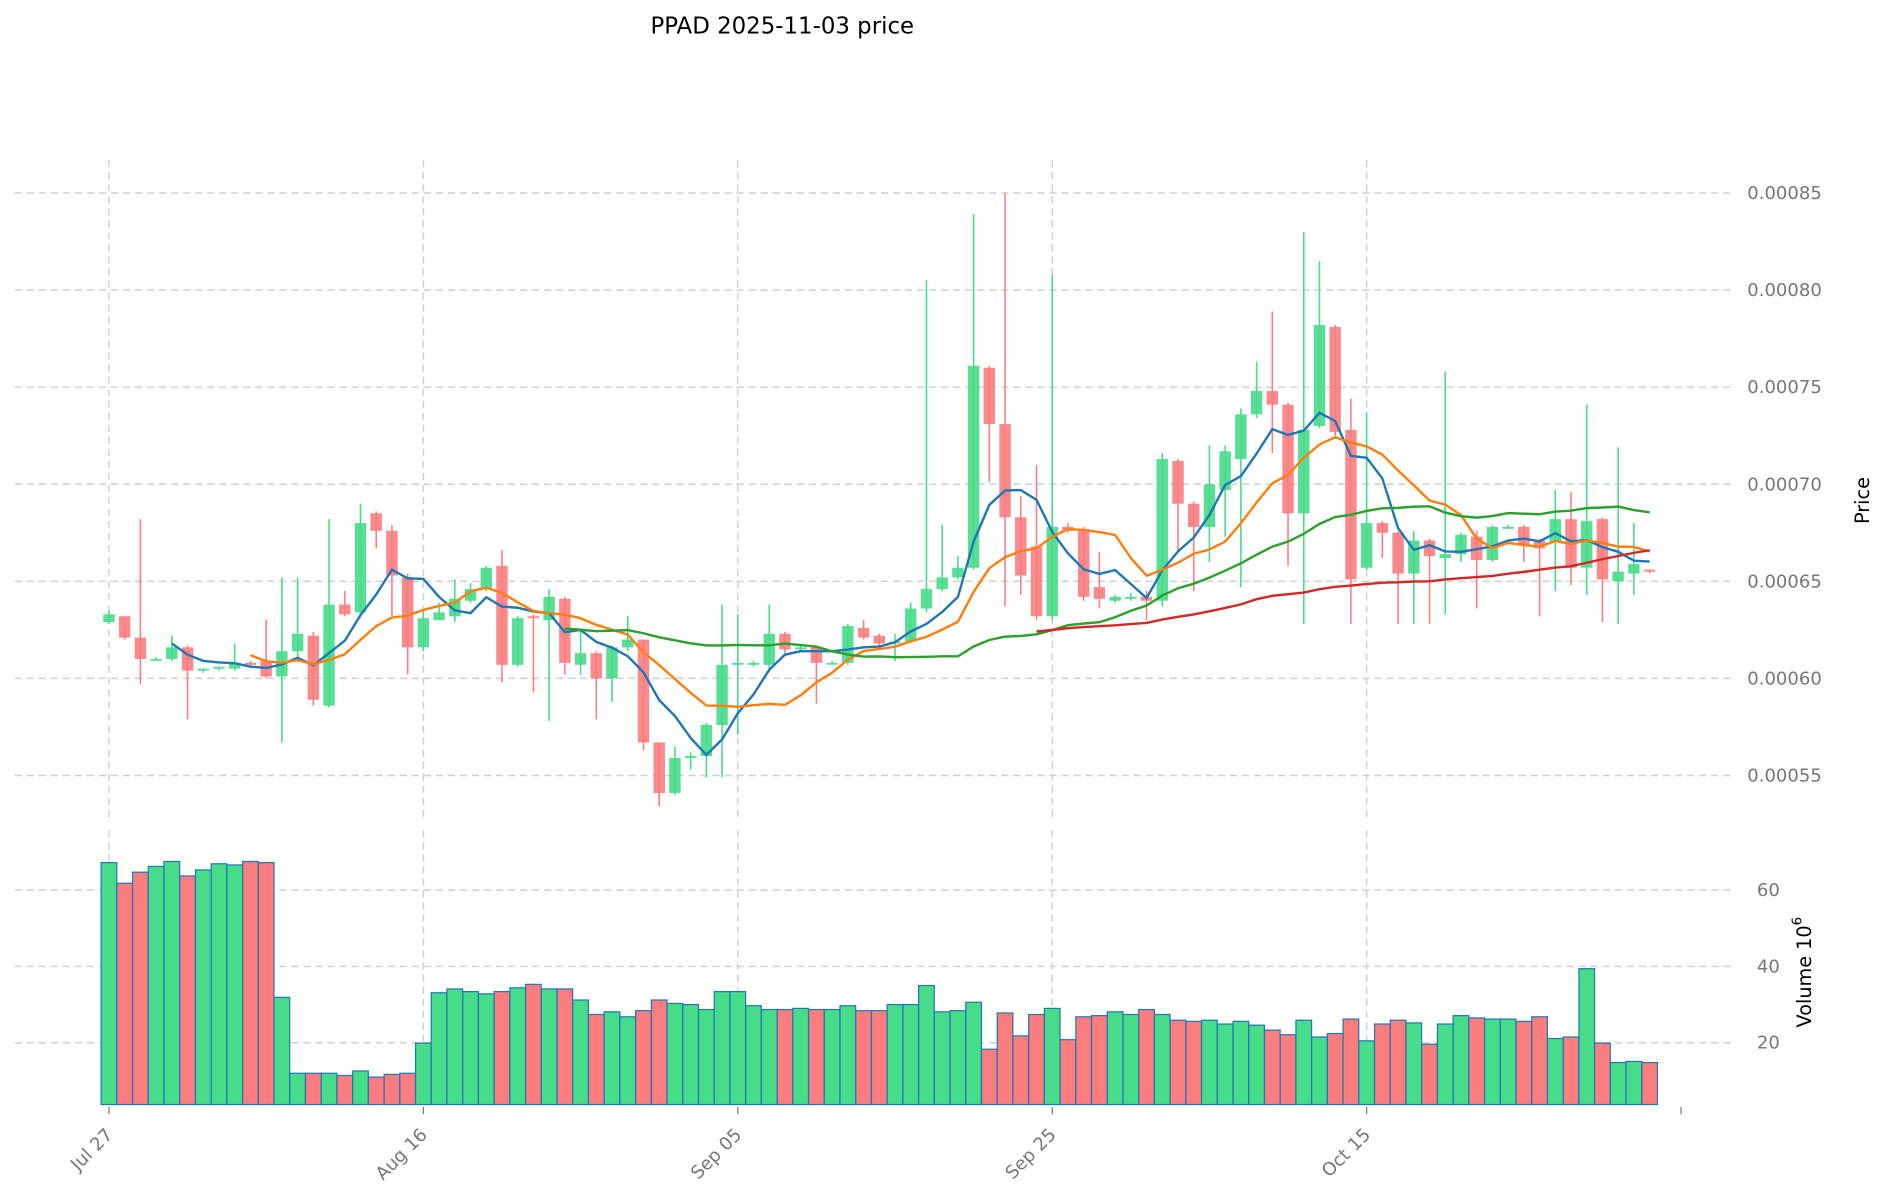 This screenshot has width=1887, height=1202. Describe the element at coordinates (402, 1155) in the screenshot. I see `x-tick-label: Aug 16` at that location.